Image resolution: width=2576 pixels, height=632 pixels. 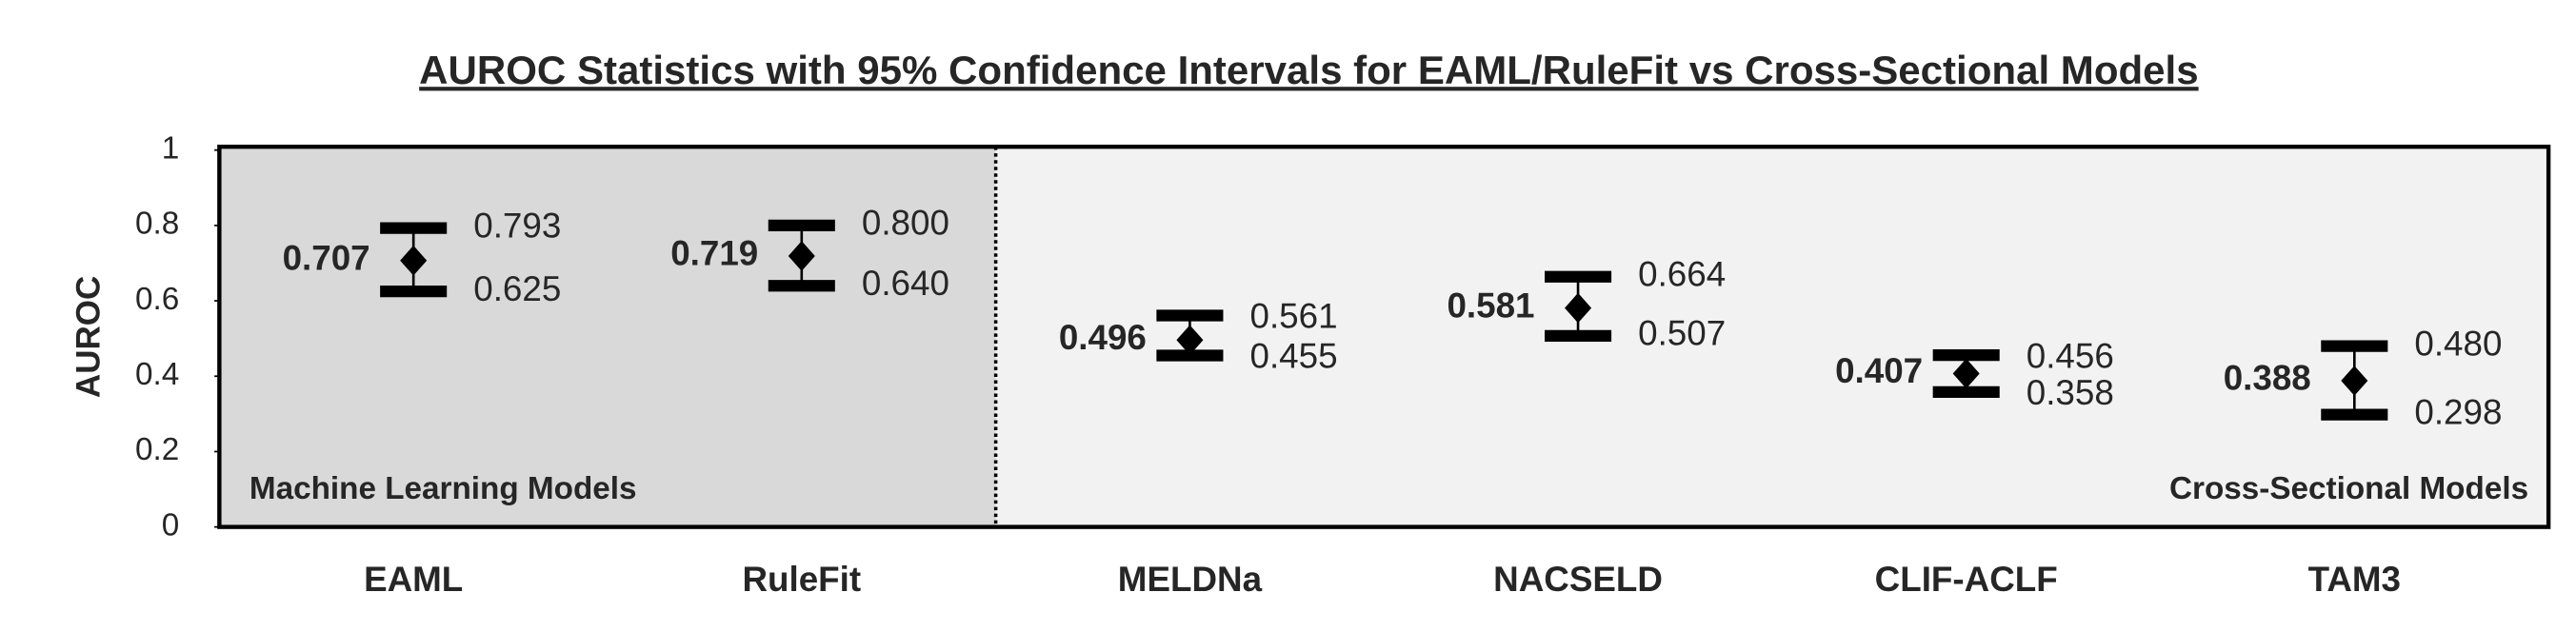 What do you see at coordinates (1190, 579) in the screenshot?
I see `x-tick-label: MELDNa` at bounding box center [1190, 579].